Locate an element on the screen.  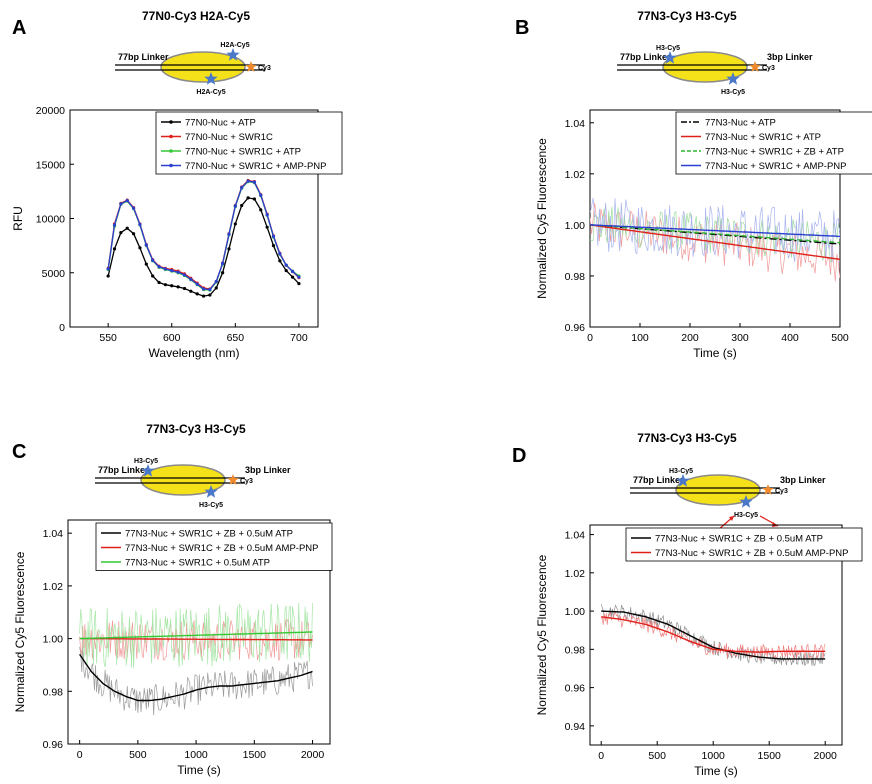
x-tick-label: 700 is located at coordinates (299, 338).